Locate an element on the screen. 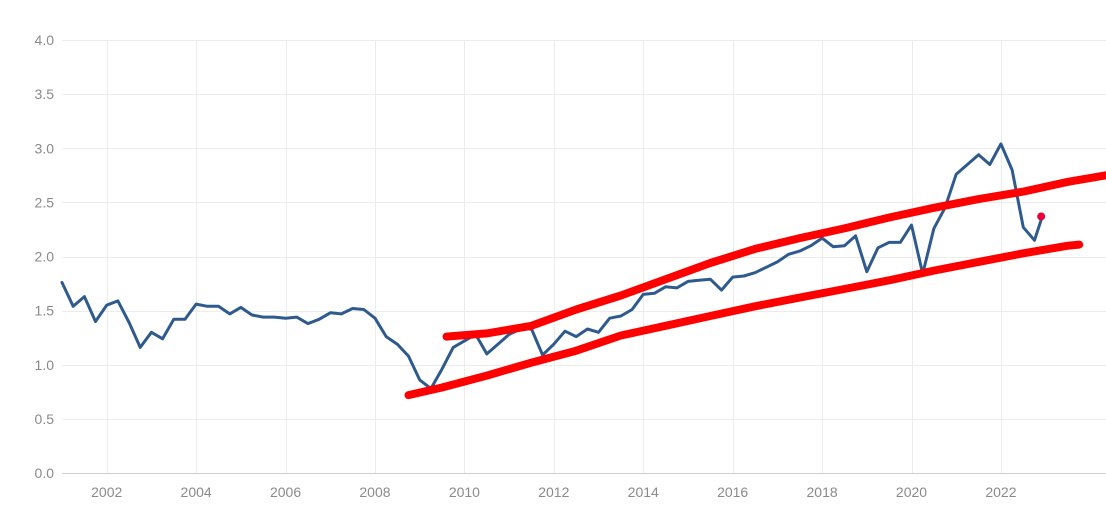  y-tick-label: 3.5 is located at coordinates (45, 94).